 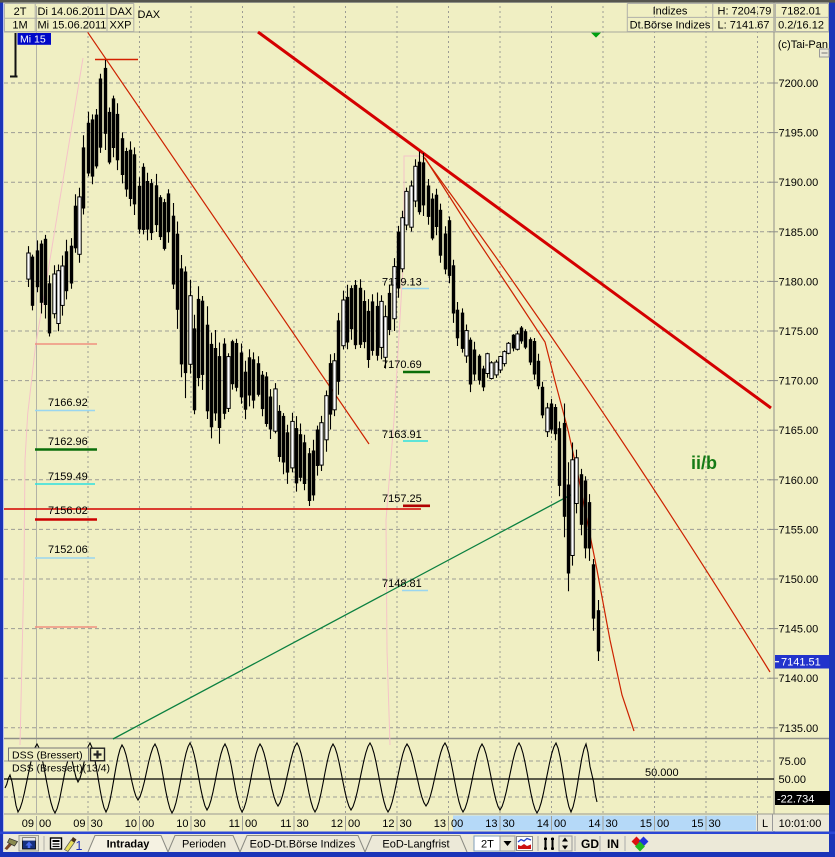 What do you see at coordinates (744, 25) in the screenshot?
I see `svg-text: L: 7141.67` at bounding box center [744, 25].